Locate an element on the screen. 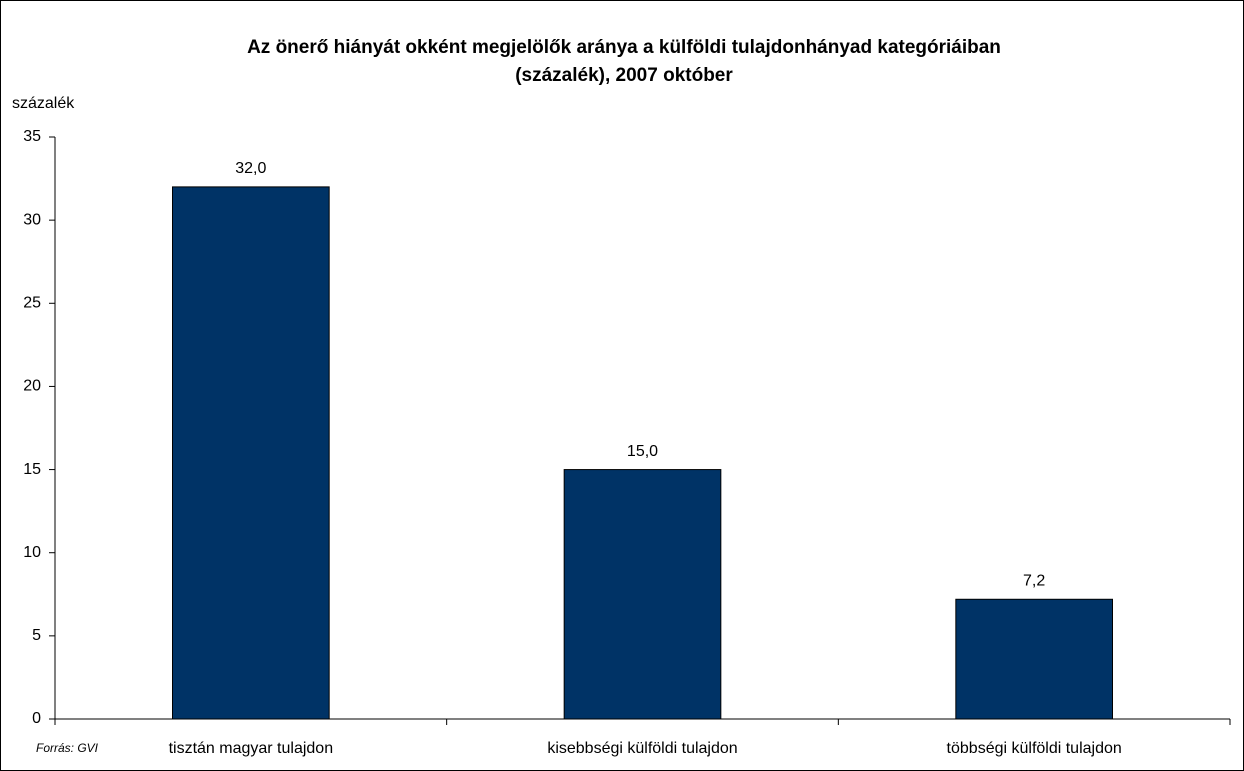 The width and height of the screenshot is (1244, 771). y-axis-label: százalék is located at coordinates (43, 103).